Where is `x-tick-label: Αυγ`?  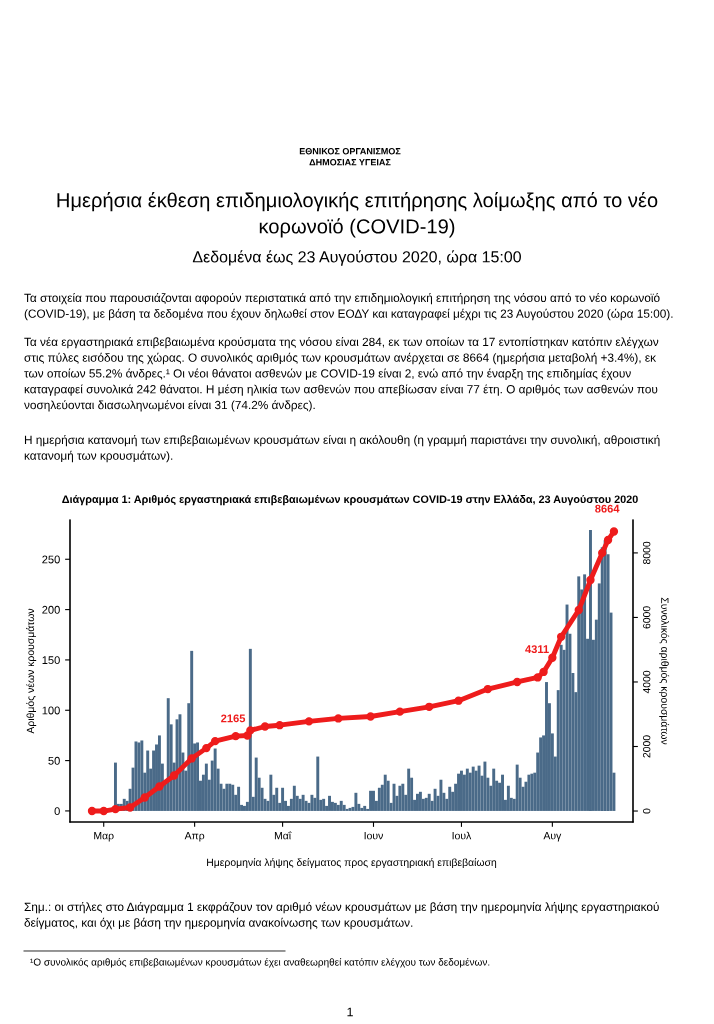
x-tick-label: Αυγ is located at coordinates (552, 837).